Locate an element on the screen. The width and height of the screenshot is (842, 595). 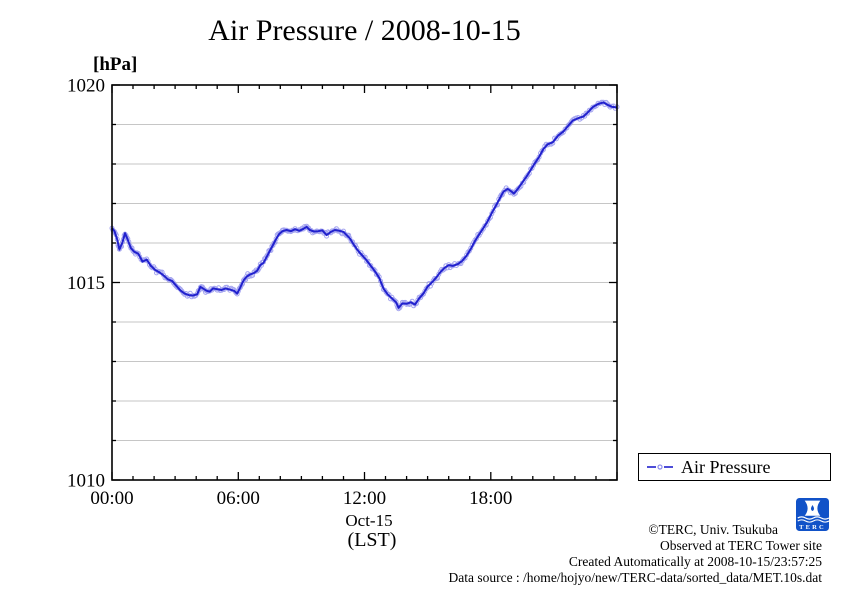
page-title: Air Pressure / 2008-10-15 is located at coordinates (364, 30).